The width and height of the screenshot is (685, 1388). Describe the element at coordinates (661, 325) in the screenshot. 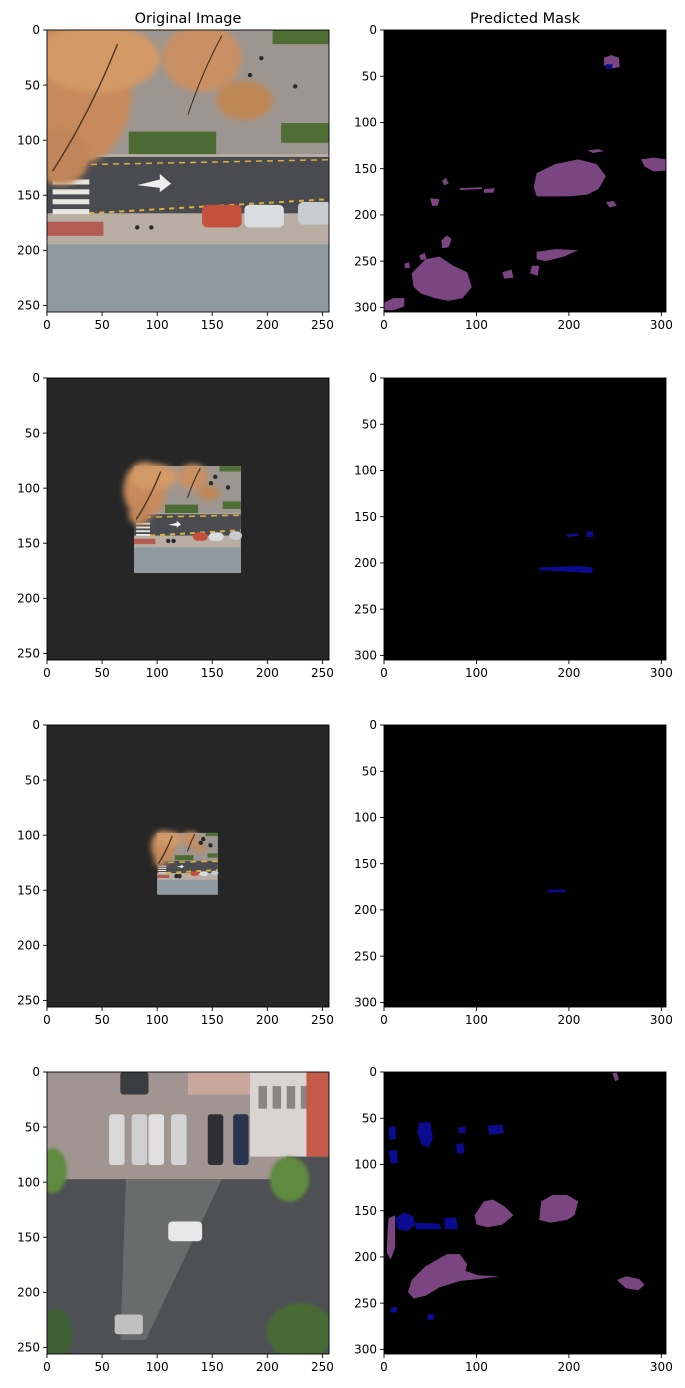

I see `x-tick-label: 300` at that location.